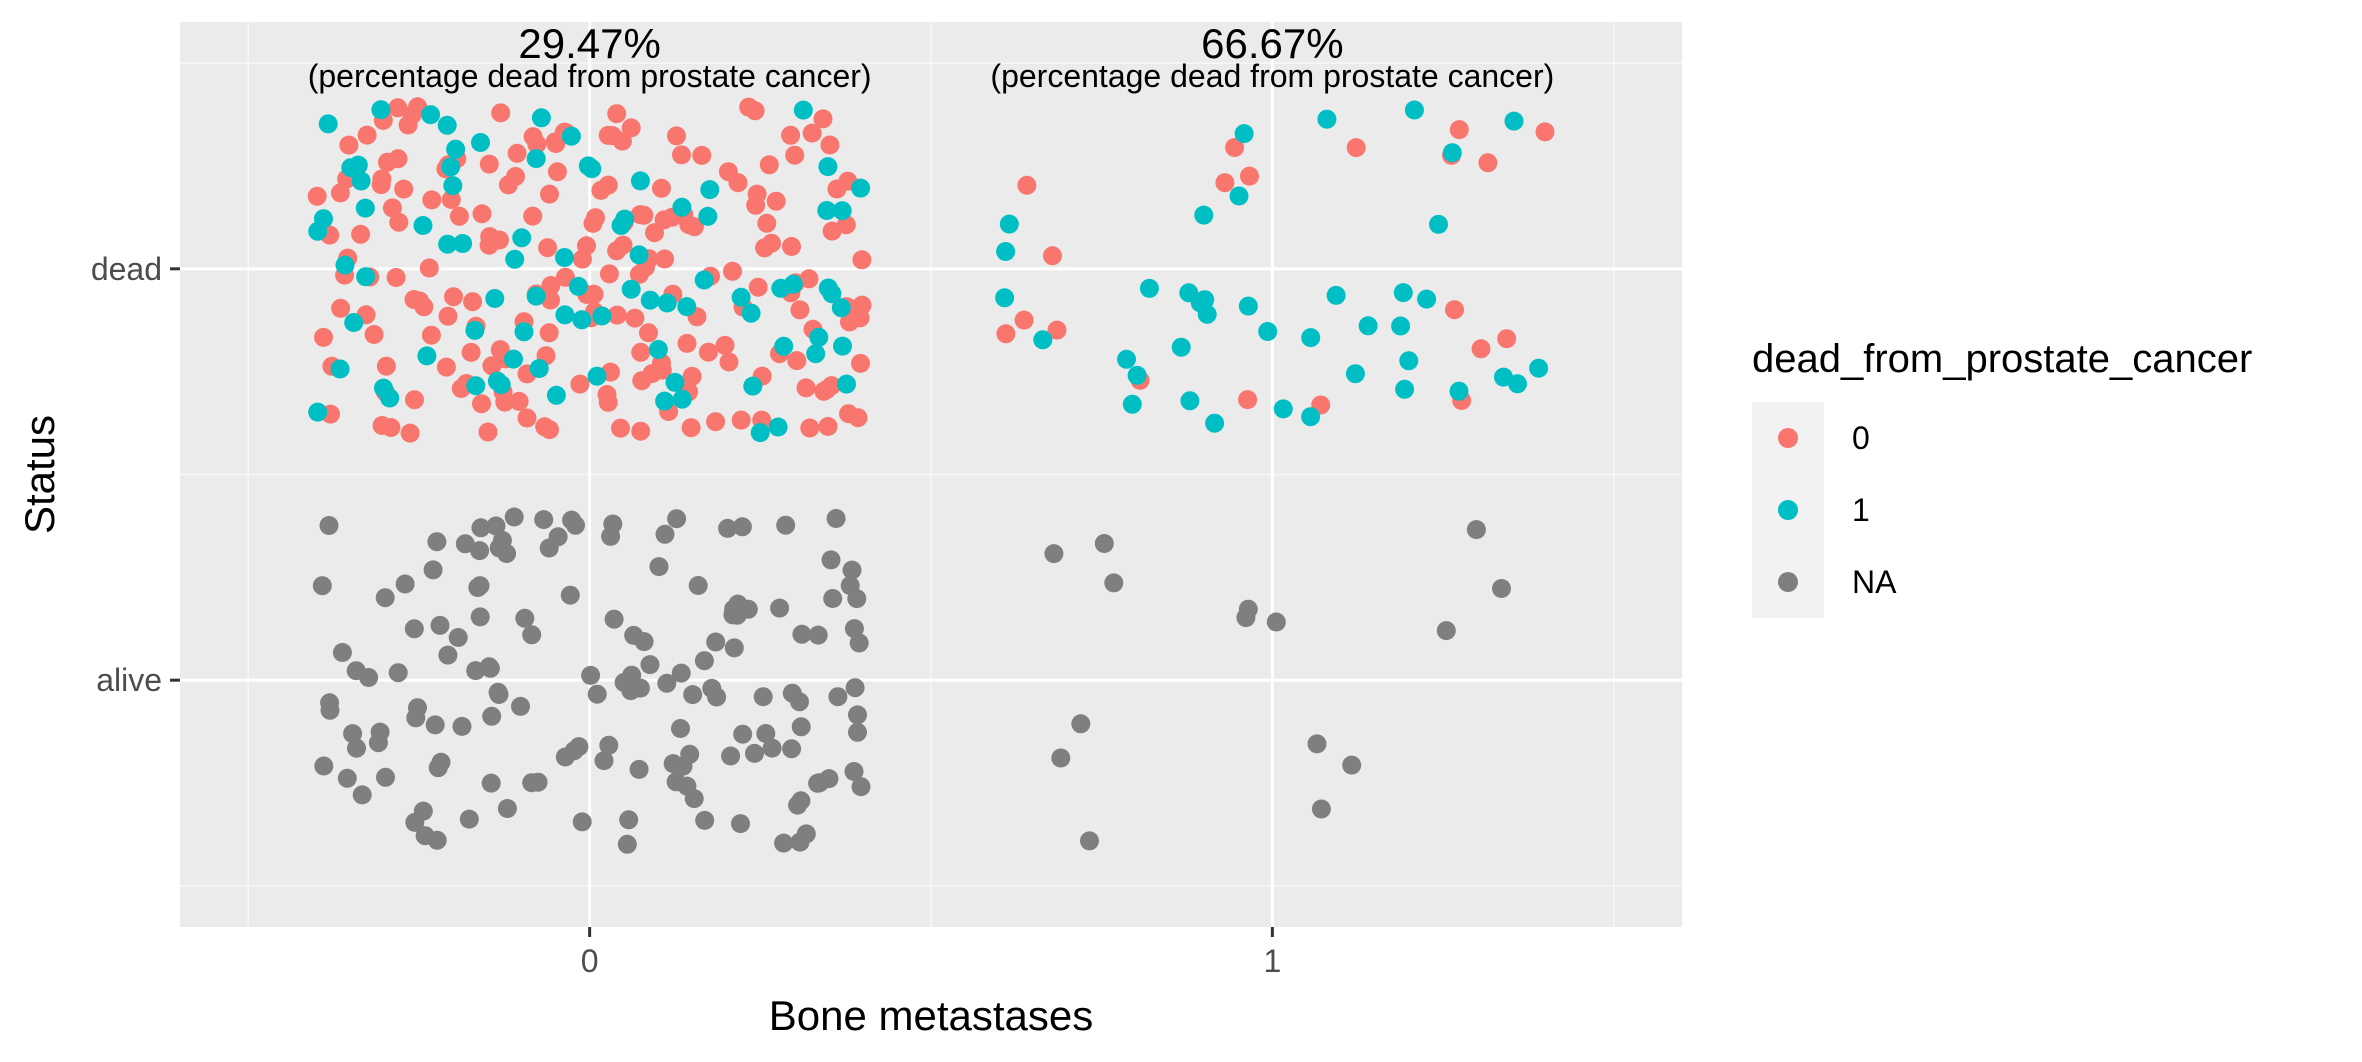  I want to click on y-tick-label-dead: dead, so click(126, 269).